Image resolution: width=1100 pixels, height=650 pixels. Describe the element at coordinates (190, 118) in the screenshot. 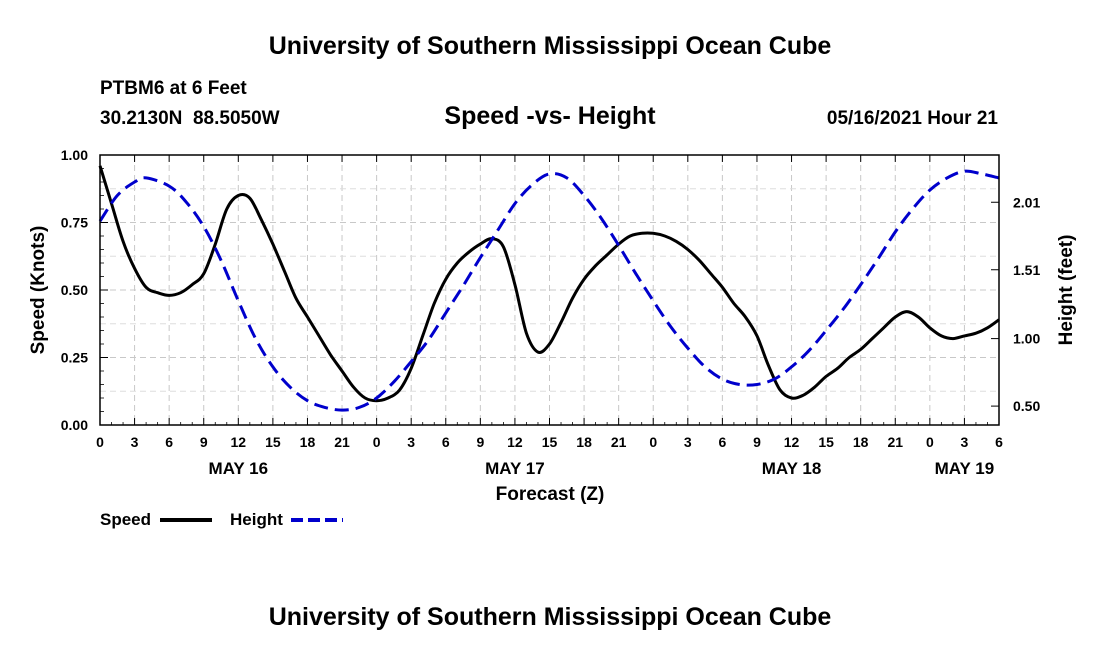

I see `coordinates-label: 30.2130N 88.5050W` at that location.